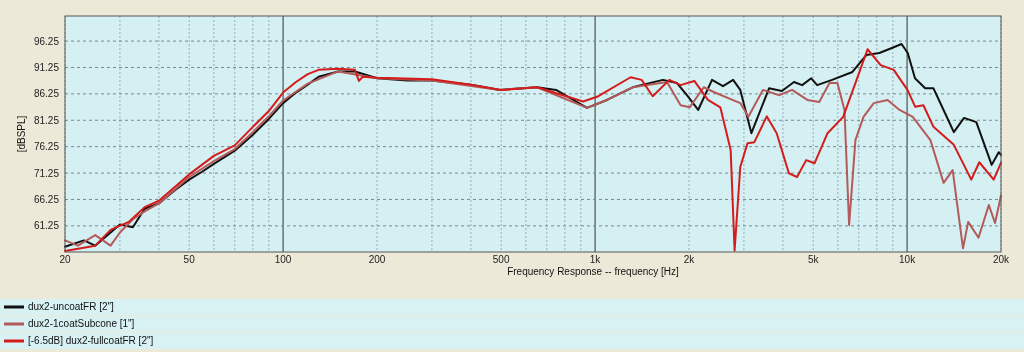 This screenshot has width=1024, height=352. Describe the element at coordinates (46, 120) in the screenshot. I see `y-tick-label: 81.25` at that location.